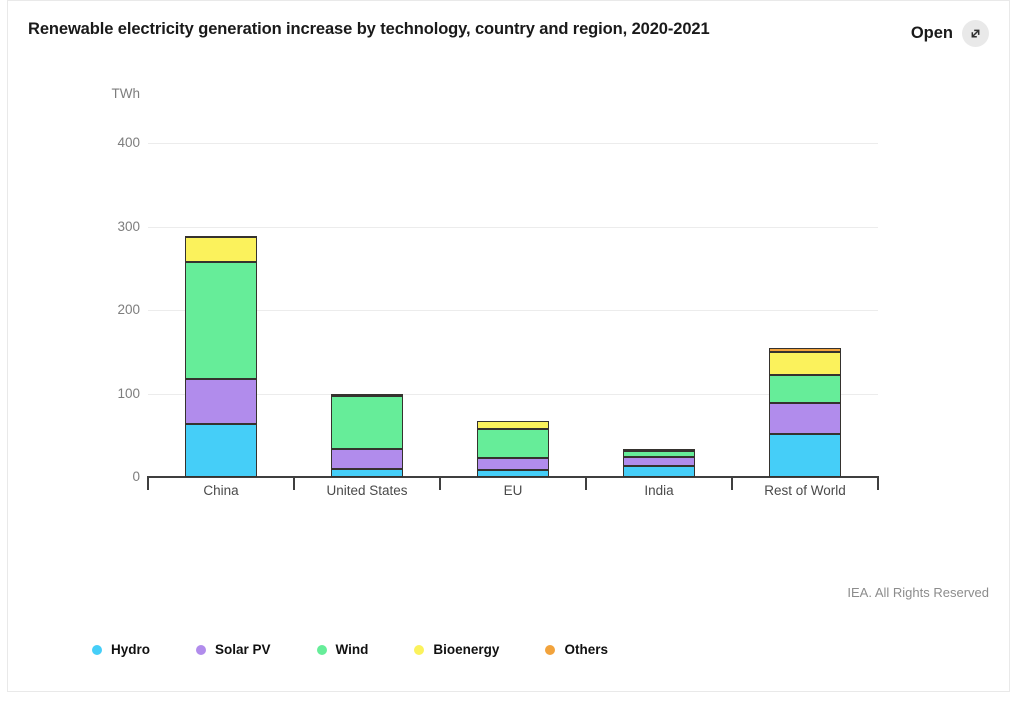  Describe the element at coordinates (931, 33) in the screenshot. I see `open-button-label: Open` at that location.